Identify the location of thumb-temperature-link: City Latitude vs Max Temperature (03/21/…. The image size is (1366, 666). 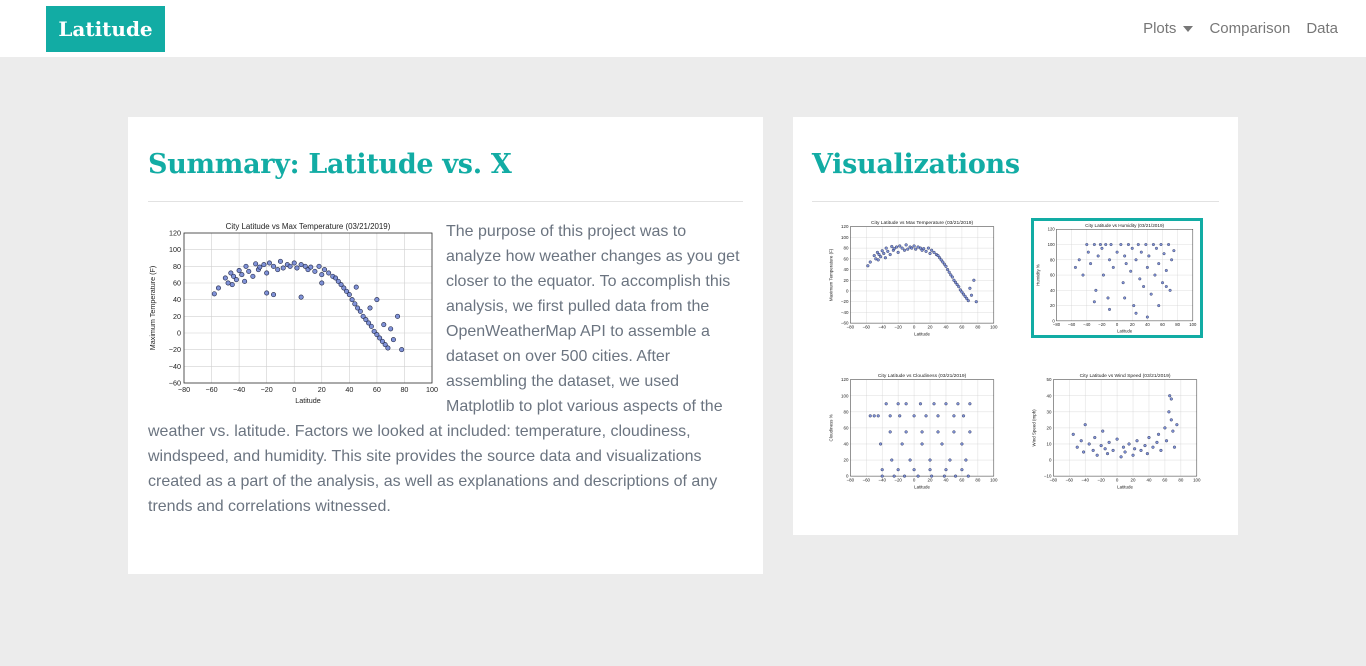
(914, 278).